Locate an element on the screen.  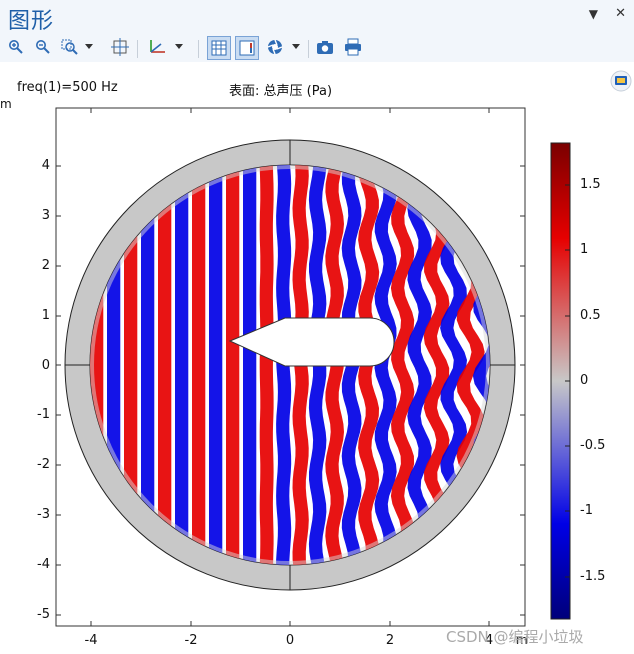
y-tick-label: 0 is located at coordinates (45, 365).